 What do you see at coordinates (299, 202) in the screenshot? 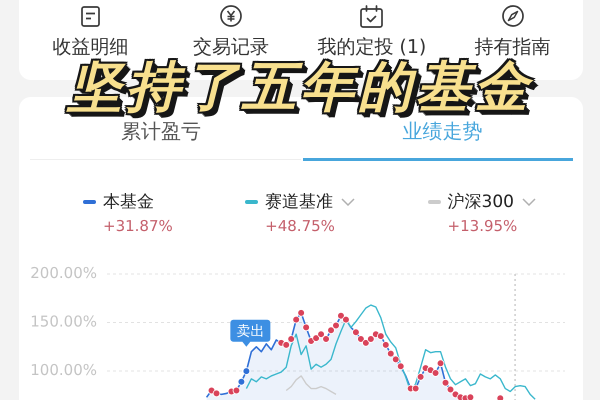
I see `legend-label: 赛道基准` at bounding box center [299, 202].